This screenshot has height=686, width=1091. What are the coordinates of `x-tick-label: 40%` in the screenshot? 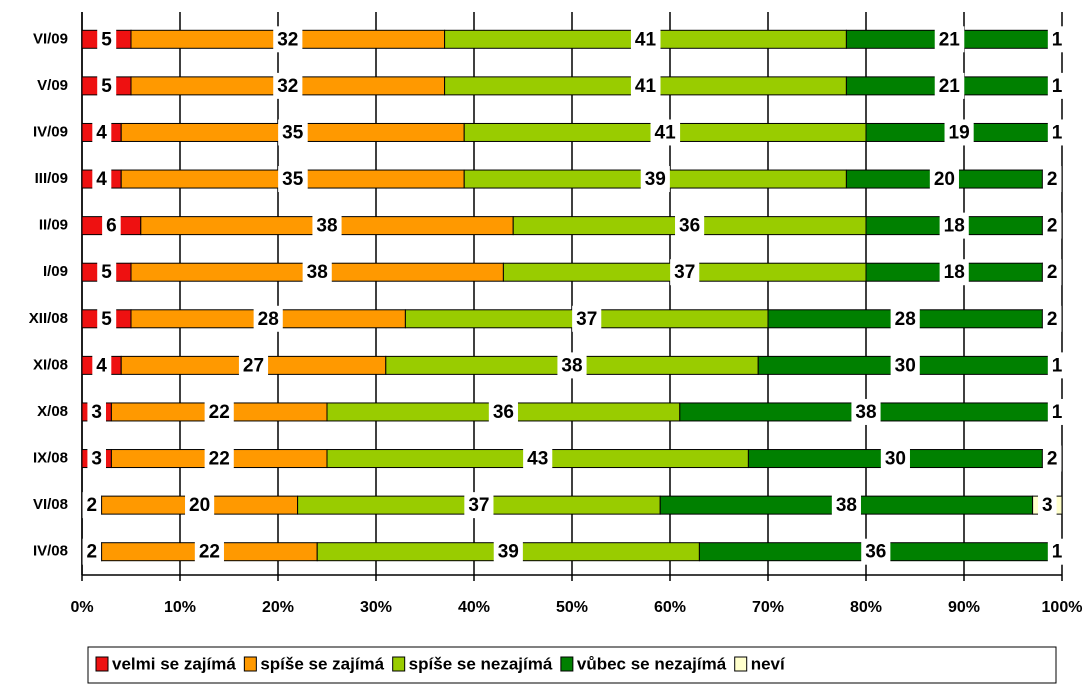 It's located at (474, 607).